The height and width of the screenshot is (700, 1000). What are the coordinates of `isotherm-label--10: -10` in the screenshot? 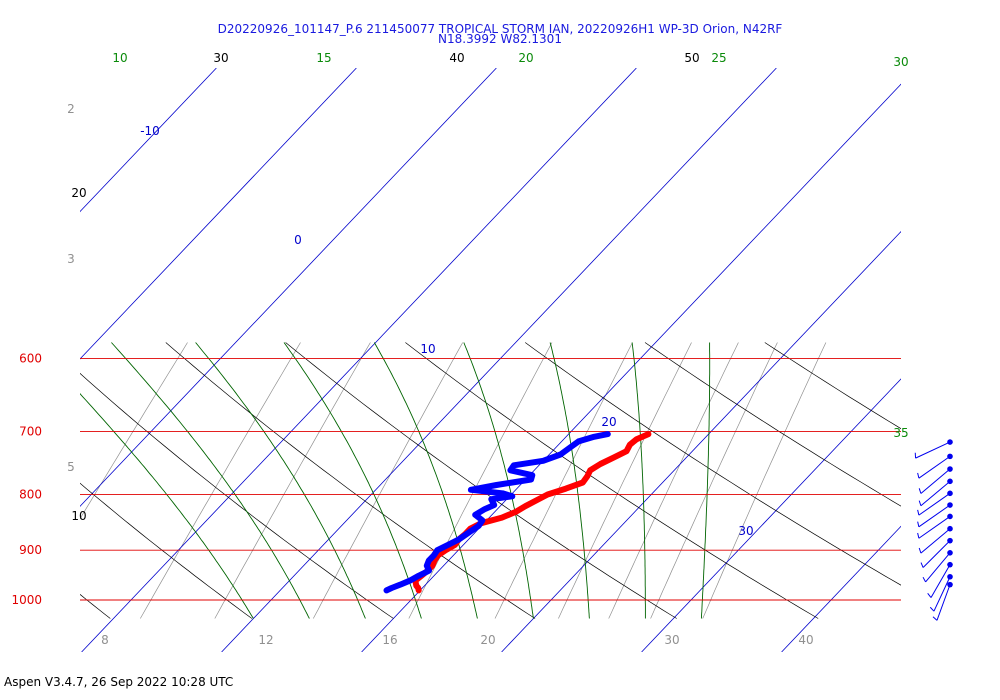 It's located at (150, 131).